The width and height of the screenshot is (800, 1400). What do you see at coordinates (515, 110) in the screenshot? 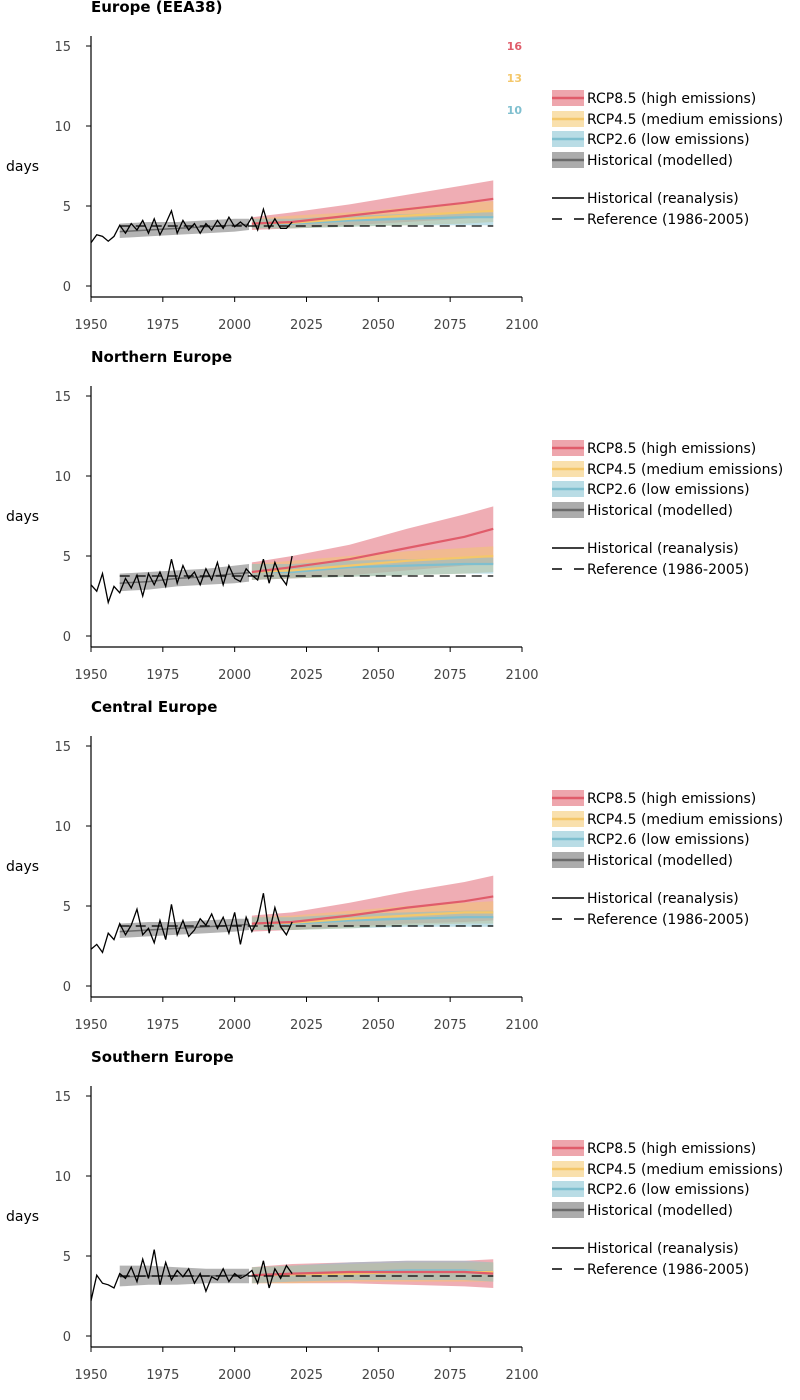
I see `count-annotation: 10` at bounding box center [515, 110].